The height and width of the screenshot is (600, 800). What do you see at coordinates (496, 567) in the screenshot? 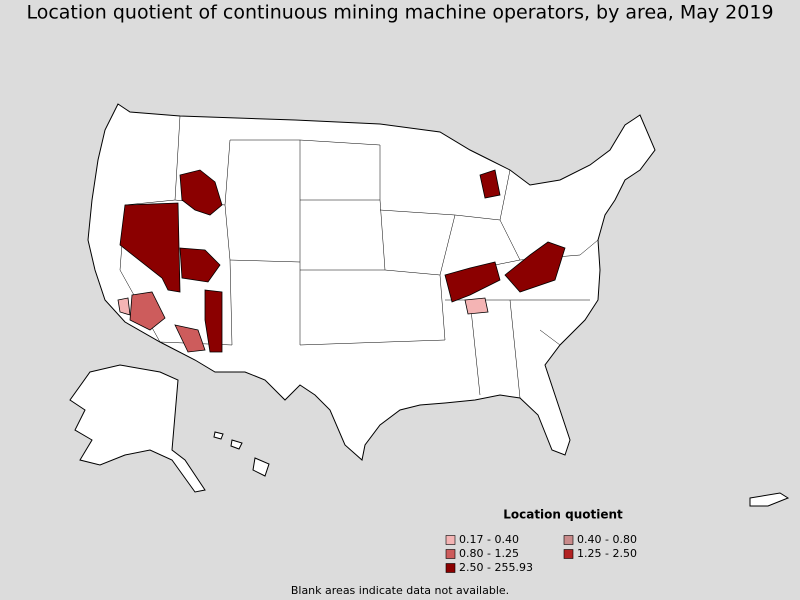
I see `legend-label: 2.50 - 255.93` at bounding box center [496, 567].